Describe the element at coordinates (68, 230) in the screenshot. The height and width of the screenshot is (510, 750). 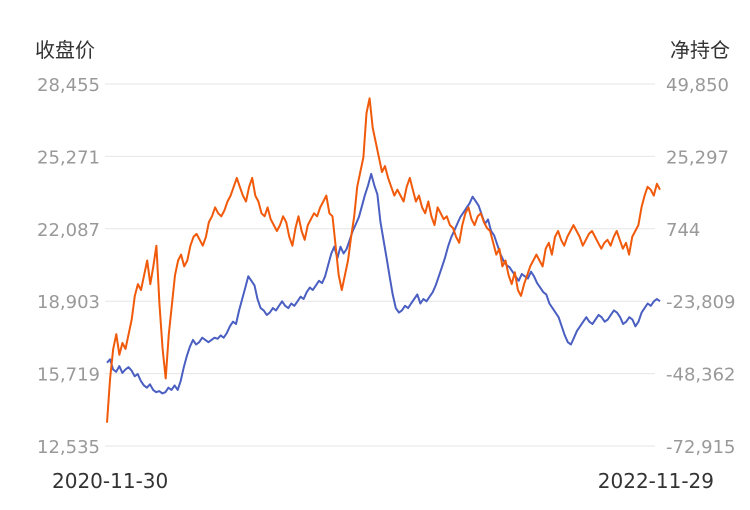
I see `left-tick-label: 22,087` at that location.